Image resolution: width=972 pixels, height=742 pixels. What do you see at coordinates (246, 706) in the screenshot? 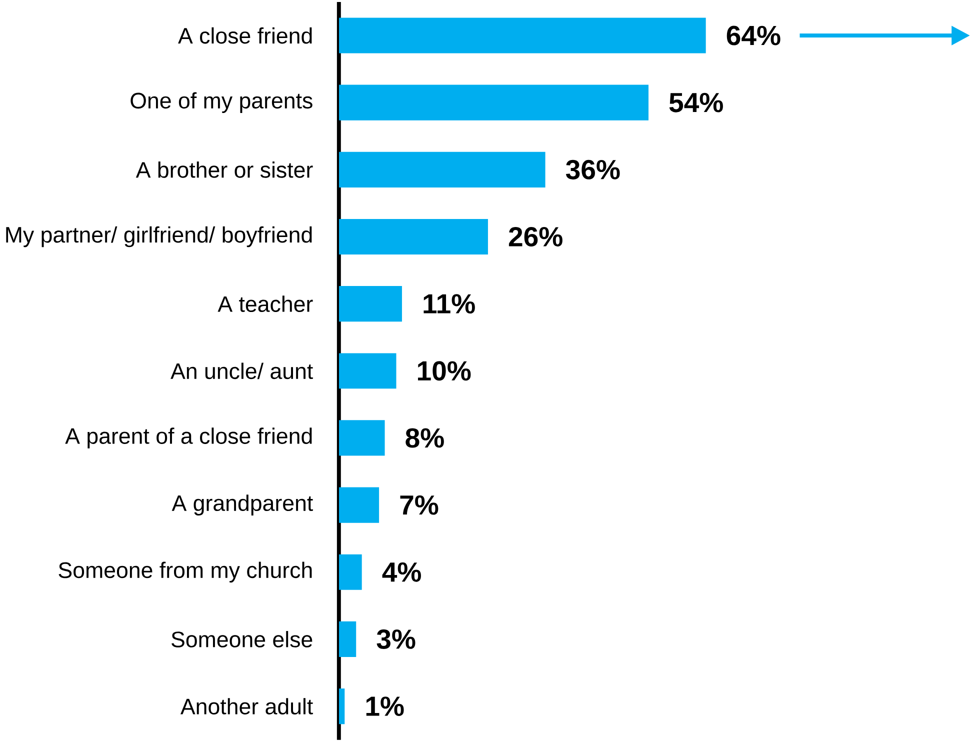
I see `y-tick-label: Another adult` at bounding box center [246, 706].